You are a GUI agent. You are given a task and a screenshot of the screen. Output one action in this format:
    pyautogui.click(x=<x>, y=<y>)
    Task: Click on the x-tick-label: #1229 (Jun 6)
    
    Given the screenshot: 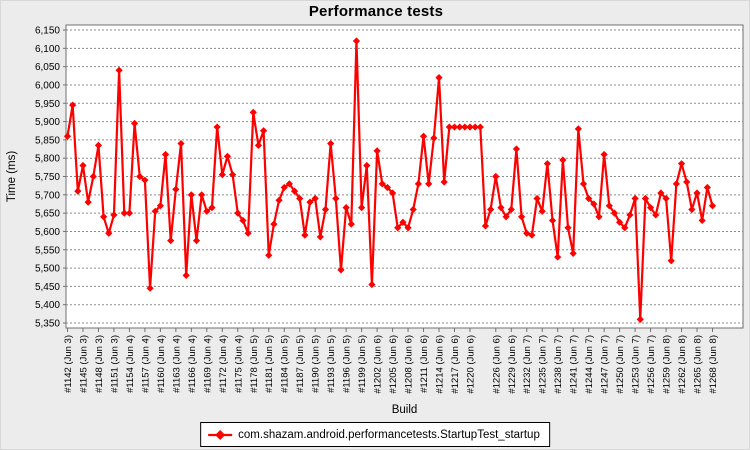 What is the action you would take?
    pyautogui.click(x=512, y=364)
    